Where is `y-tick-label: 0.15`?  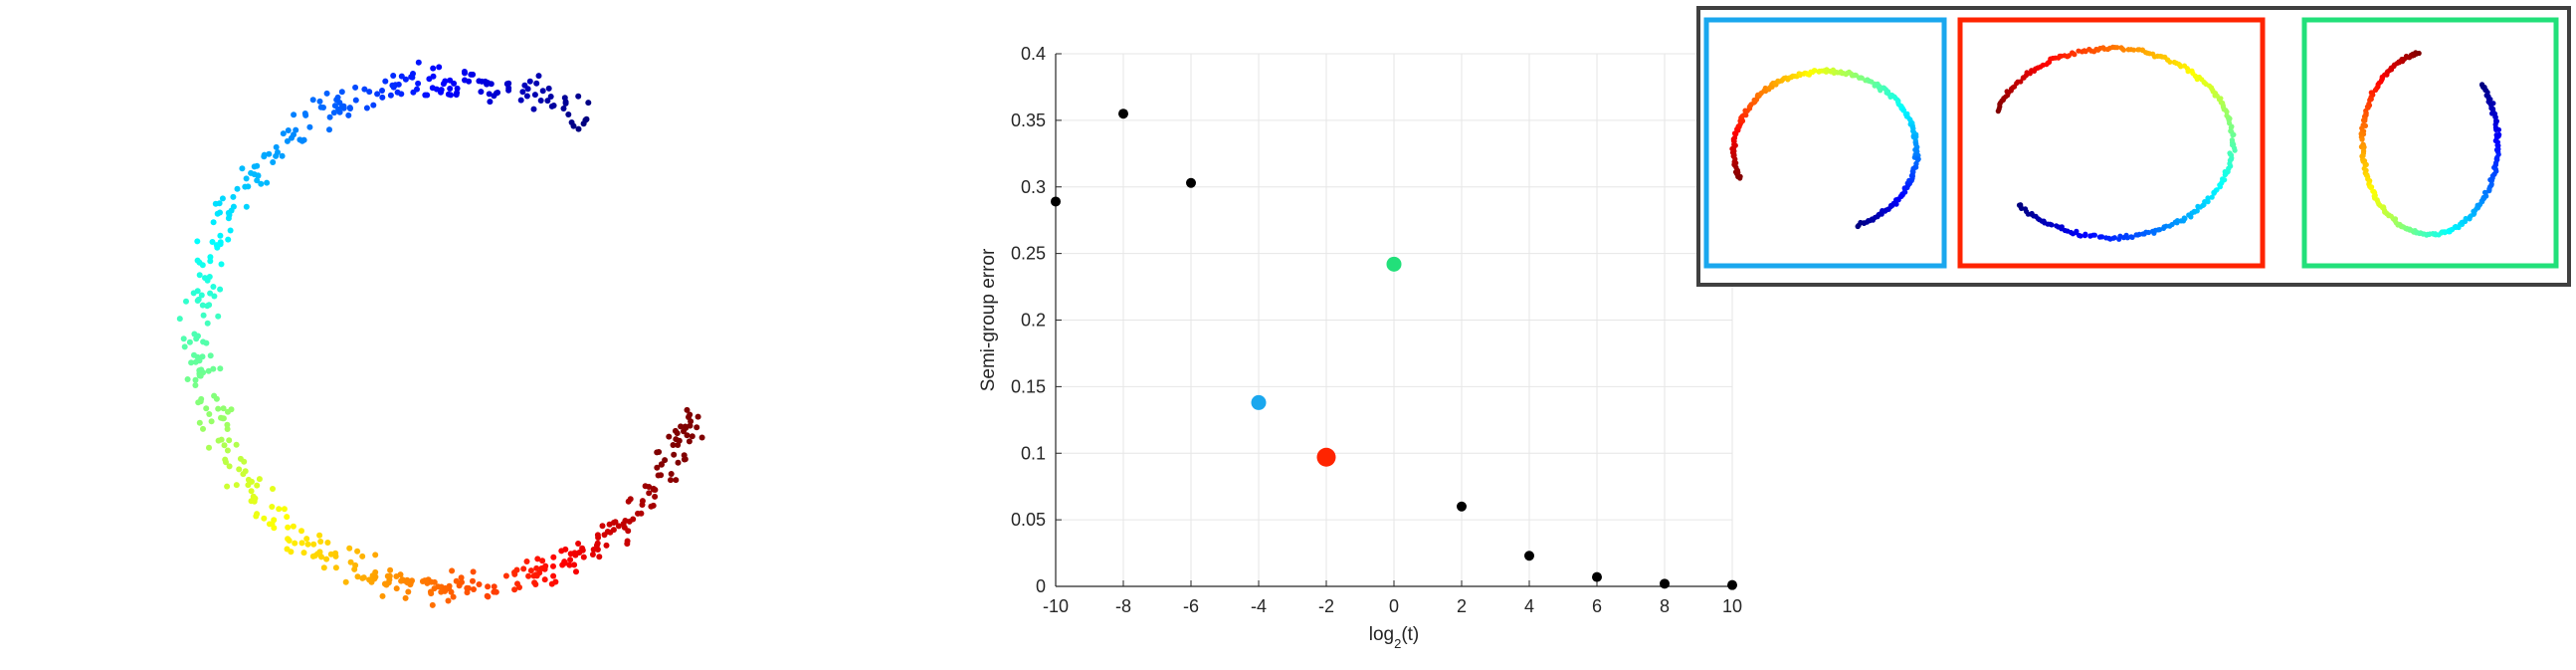
y-tick-label: 0.15 is located at coordinates (1028, 386).